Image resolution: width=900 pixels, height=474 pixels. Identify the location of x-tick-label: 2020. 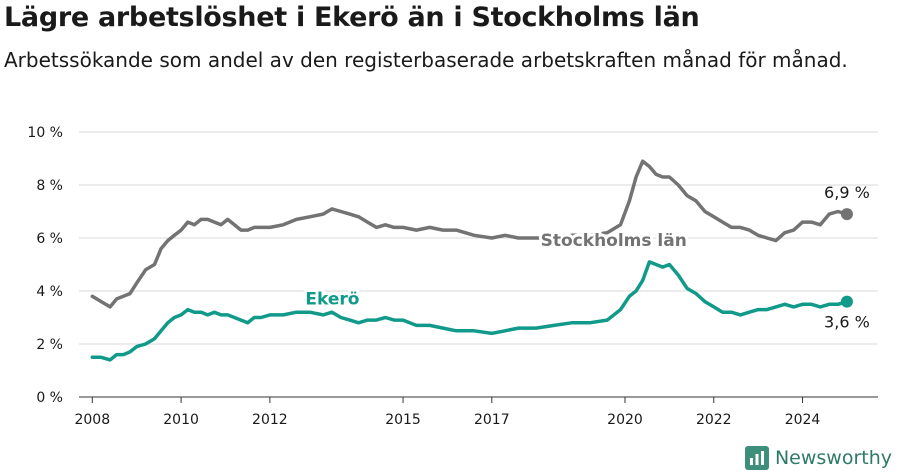
(625, 420).